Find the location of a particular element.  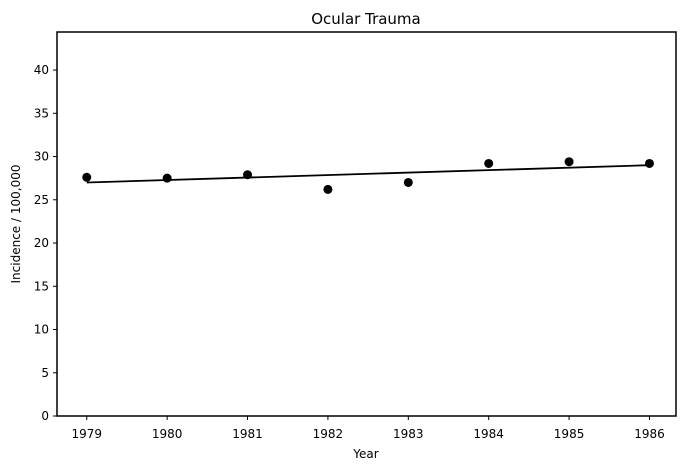

y-axis-ticks: 0 5 10 15 20 25 30 35 40 is located at coordinates (45, 243).